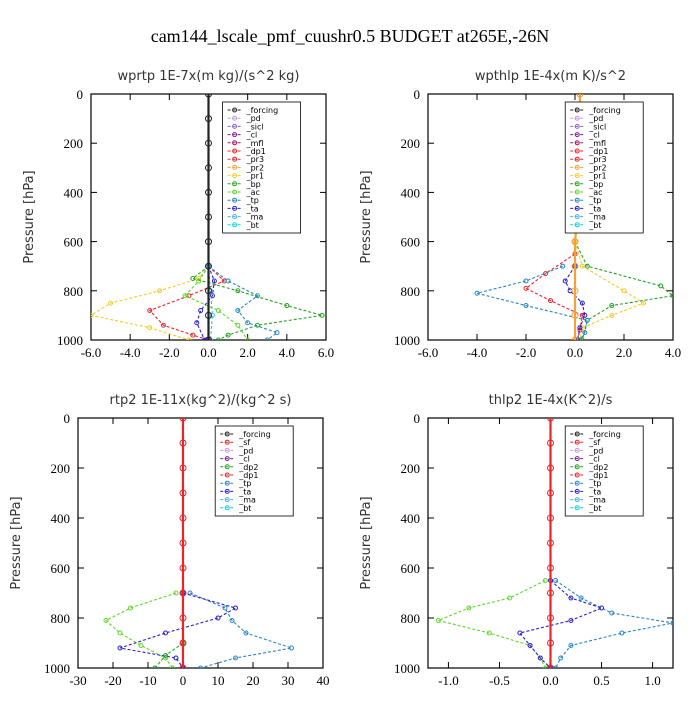 The image size is (700, 705). Describe the element at coordinates (597, 159) in the screenshot. I see `legend-label: _pr3` at that location.